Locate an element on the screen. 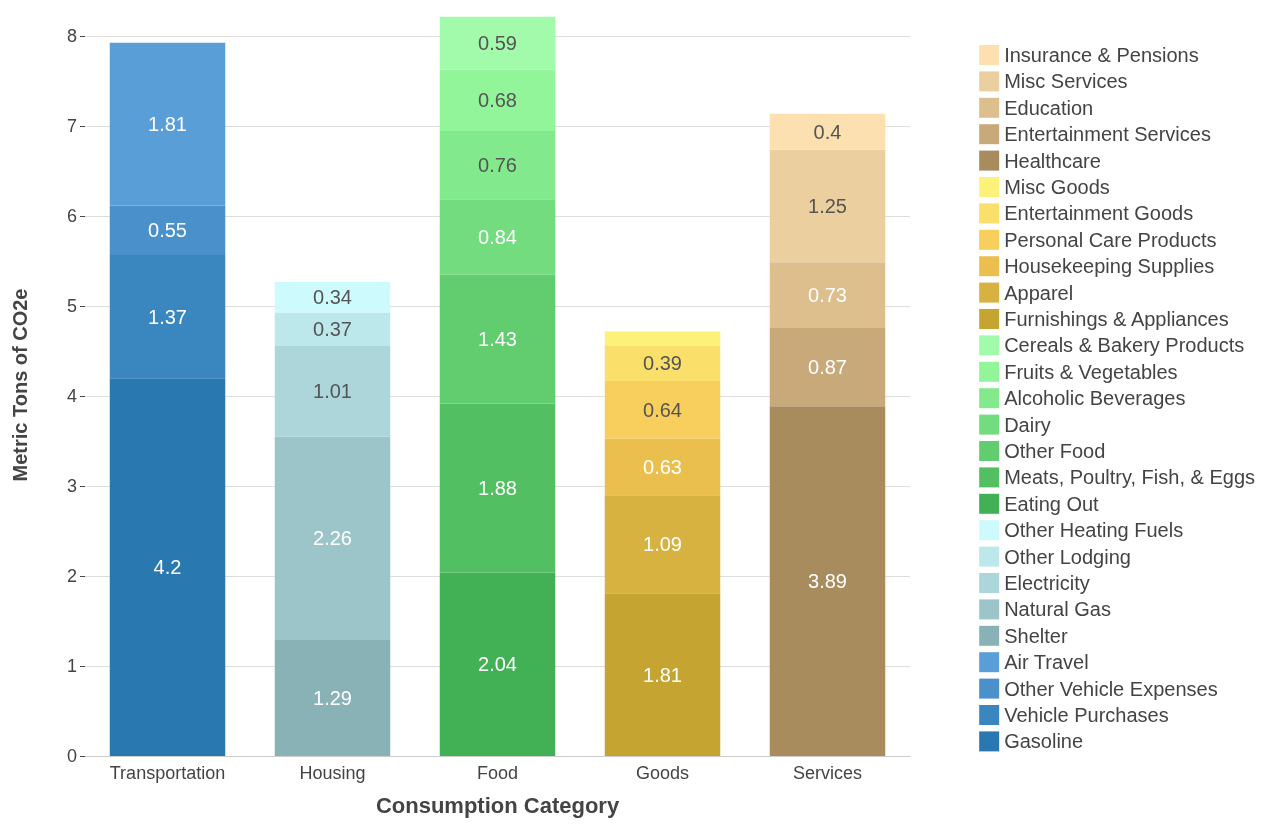 This screenshot has width=1265, height=834. legend-label: Other Food is located at coordinates (1055, 451).